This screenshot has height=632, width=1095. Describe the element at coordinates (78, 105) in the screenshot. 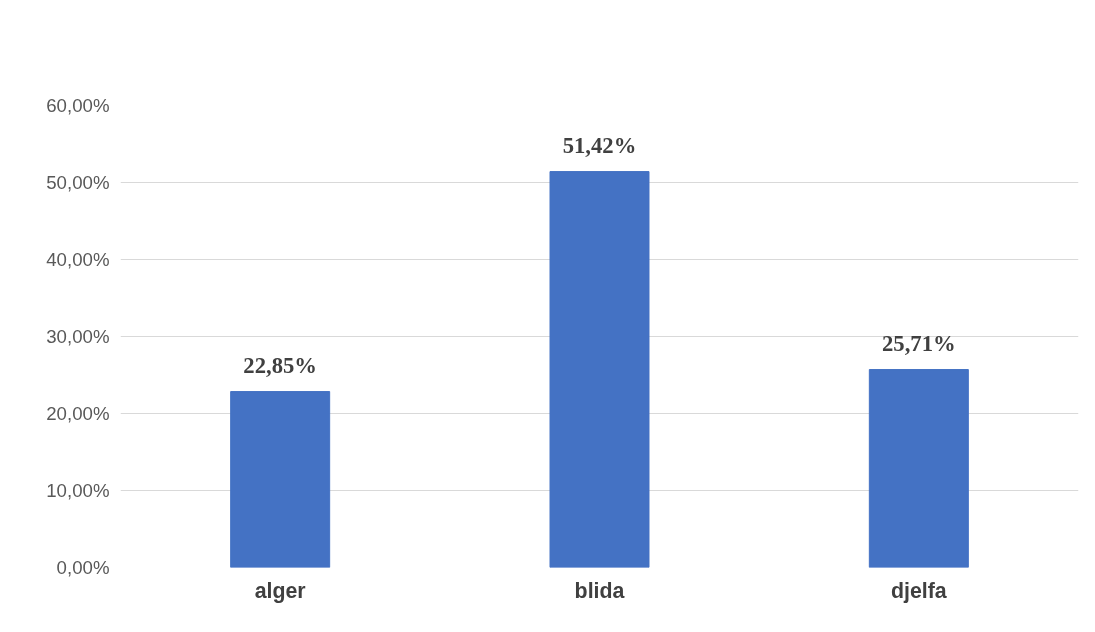

I see `y-tick-label: 60,00%` at that location.